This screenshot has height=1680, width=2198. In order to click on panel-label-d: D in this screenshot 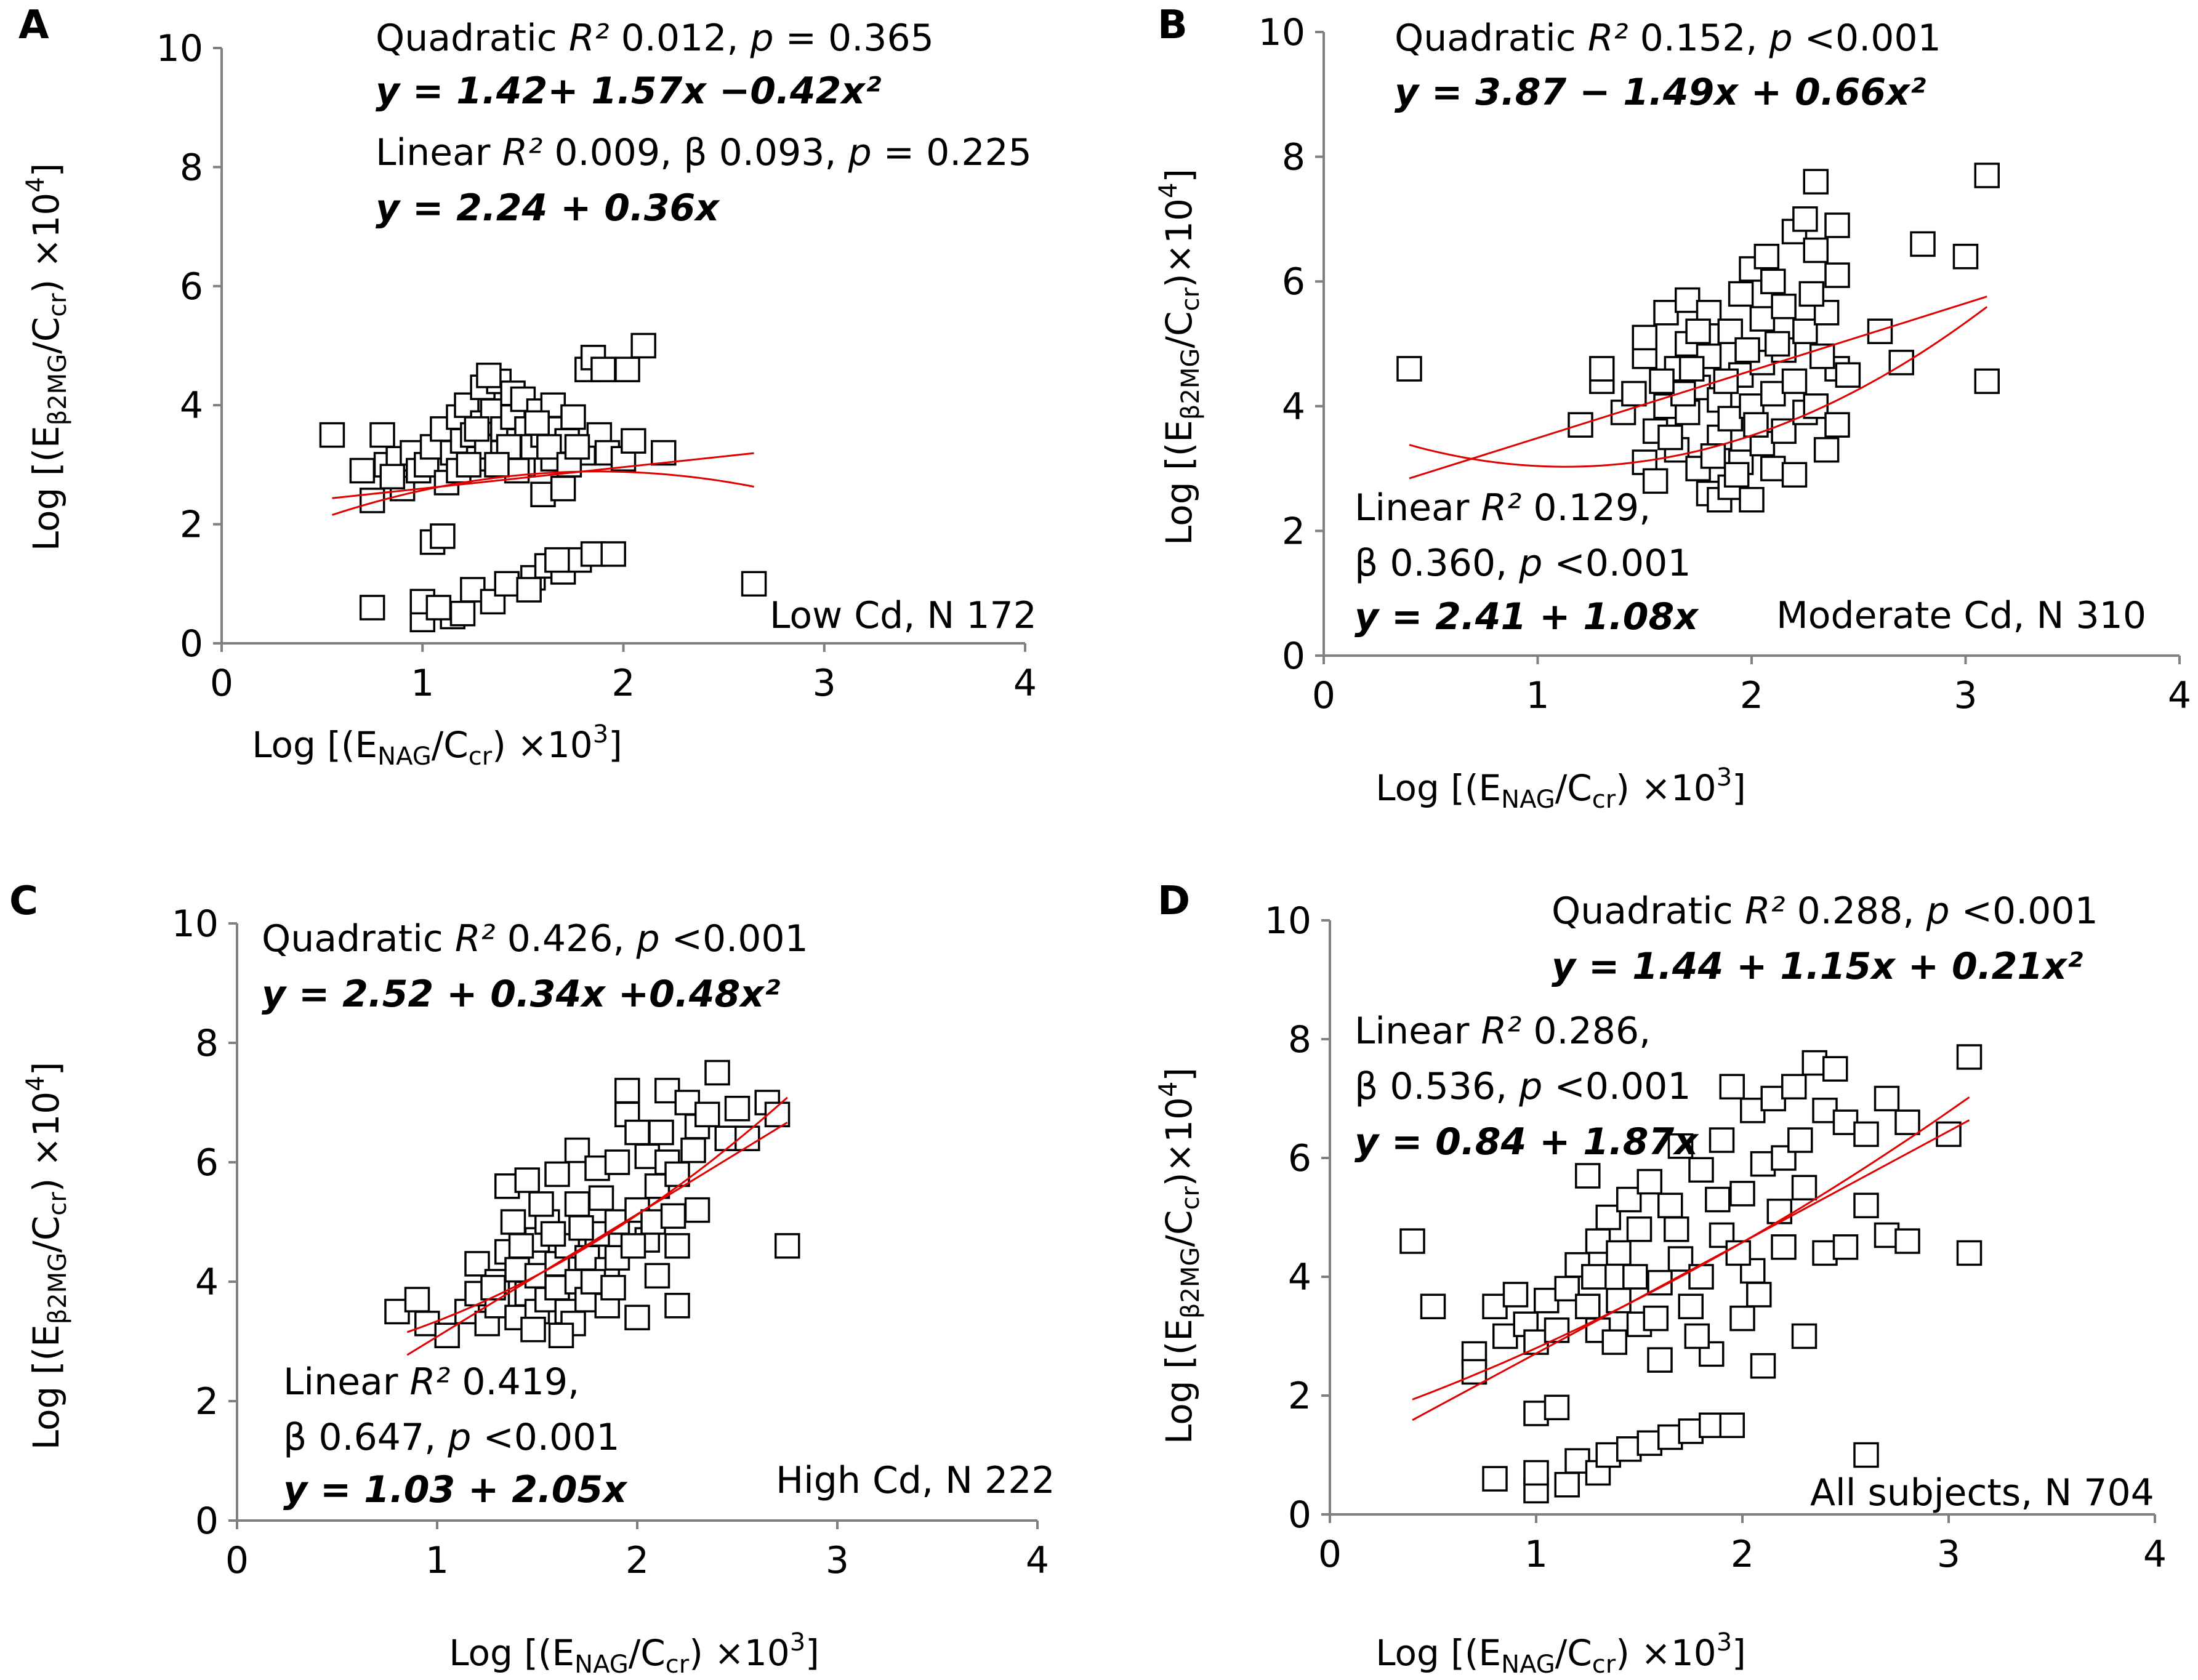, I will do `click(1174, 901)`.